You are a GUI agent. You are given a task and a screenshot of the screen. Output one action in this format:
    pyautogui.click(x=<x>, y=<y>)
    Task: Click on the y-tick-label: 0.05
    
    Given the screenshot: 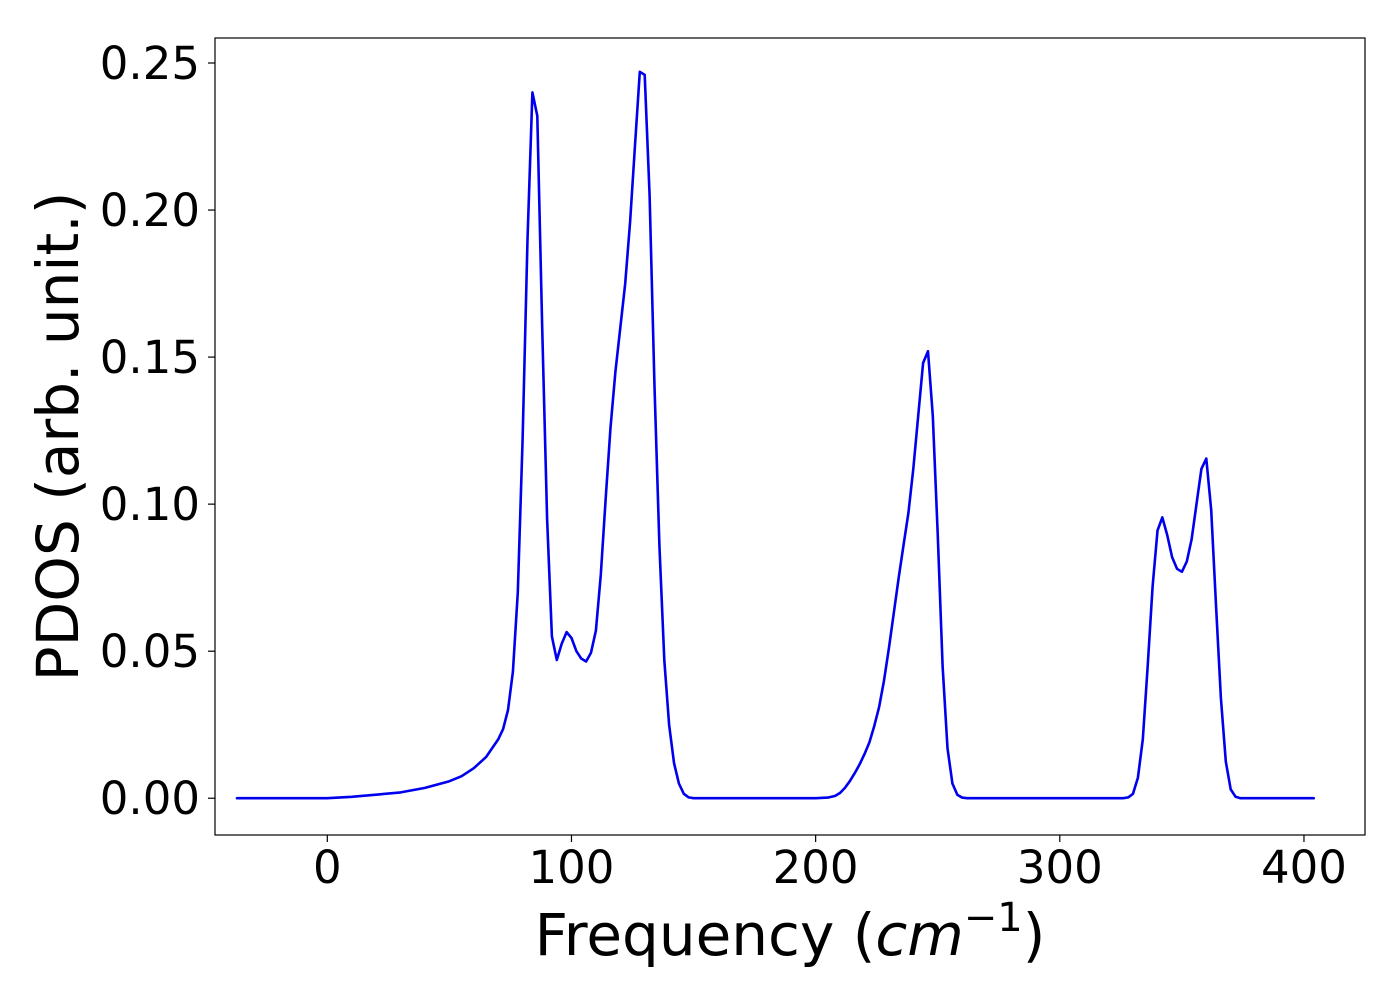 What is the action you would take?
    pyautogui.click(x=150, y=651)
    